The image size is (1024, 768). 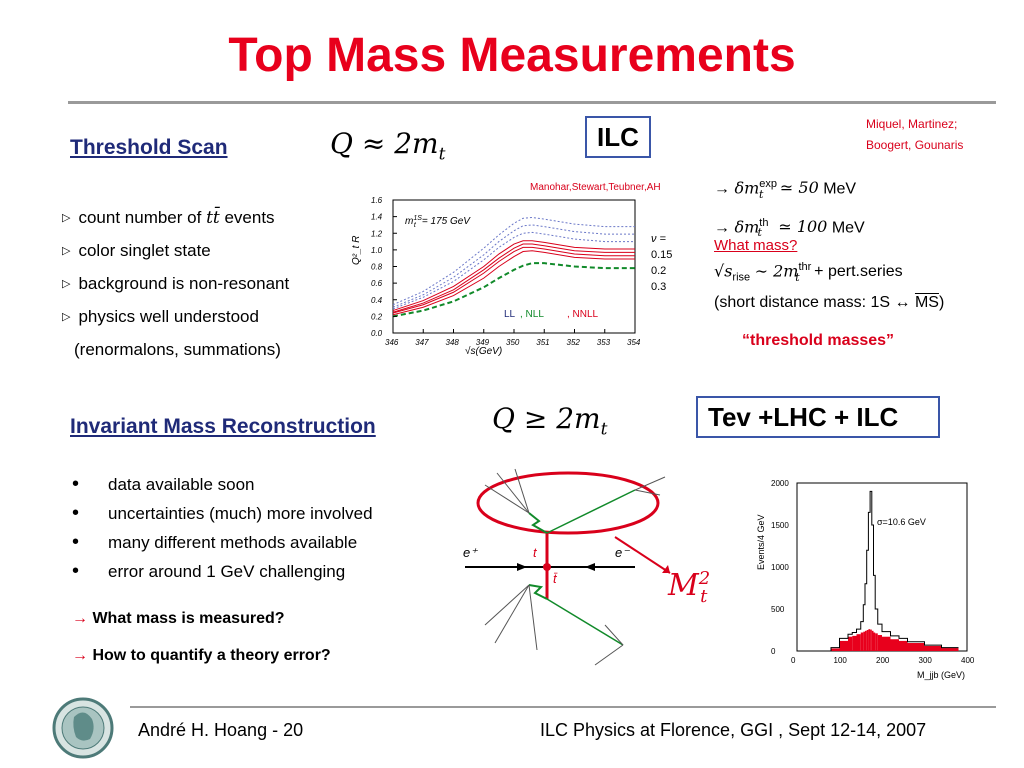 I want to click on short-post: ), so click(x=941, y=302).